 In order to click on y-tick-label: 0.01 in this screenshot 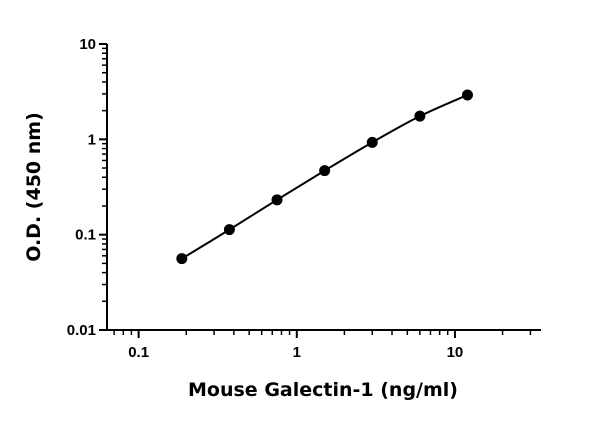, I will do `click(81, 330)`.